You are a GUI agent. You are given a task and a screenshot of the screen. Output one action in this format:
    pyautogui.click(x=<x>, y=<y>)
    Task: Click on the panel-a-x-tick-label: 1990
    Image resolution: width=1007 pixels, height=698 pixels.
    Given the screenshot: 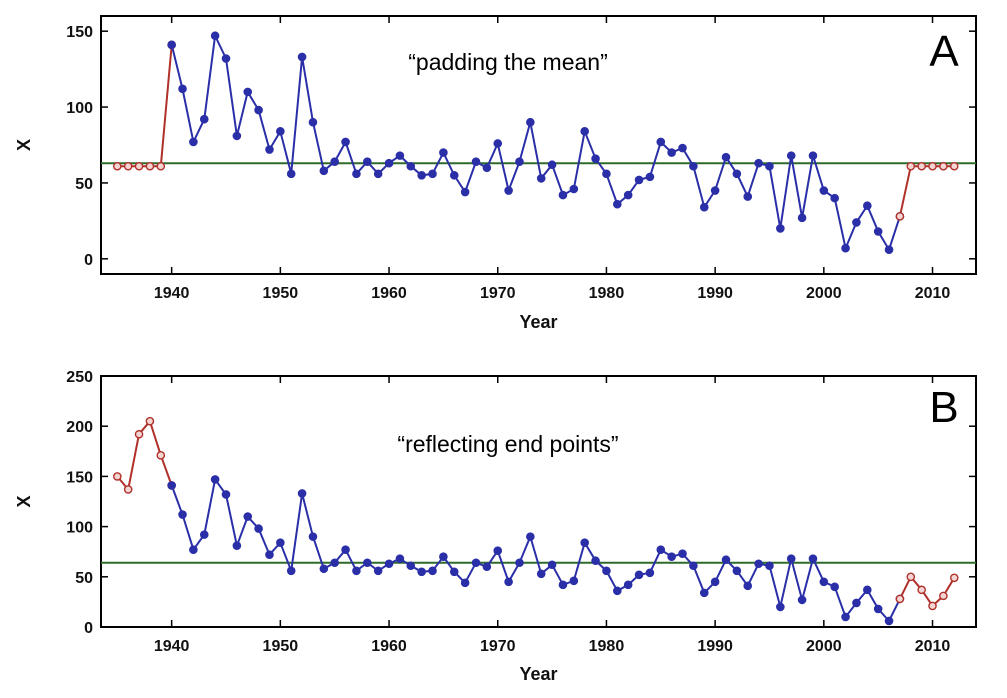 What is the action you would take?
    pyautogui.click(x=715, y=293)
    